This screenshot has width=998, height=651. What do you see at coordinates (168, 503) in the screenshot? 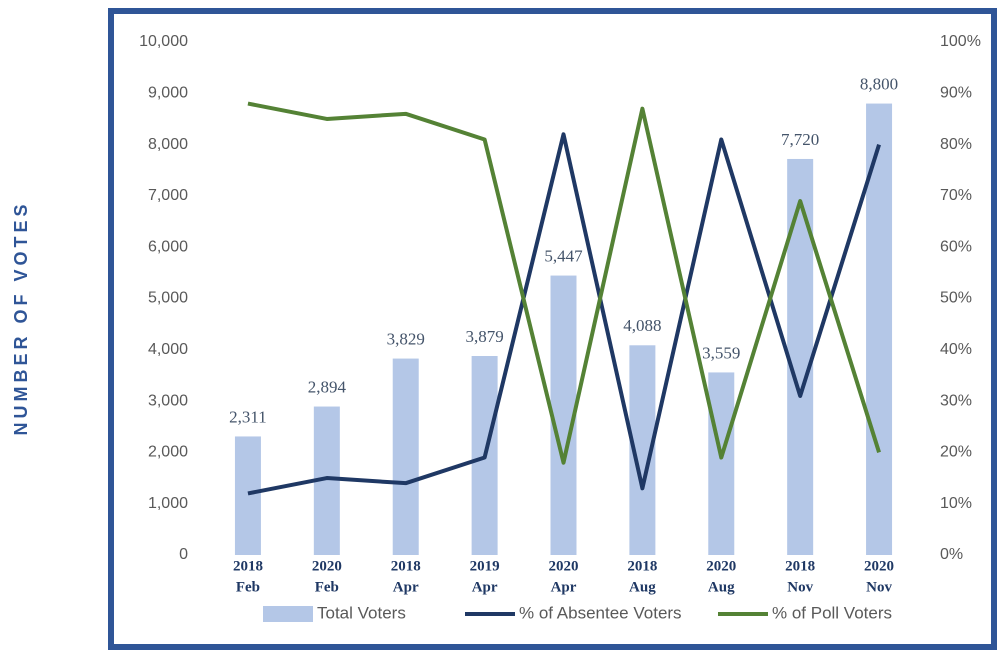
I see `y-tick-label: 1,000` at bounding box center [168, 503].